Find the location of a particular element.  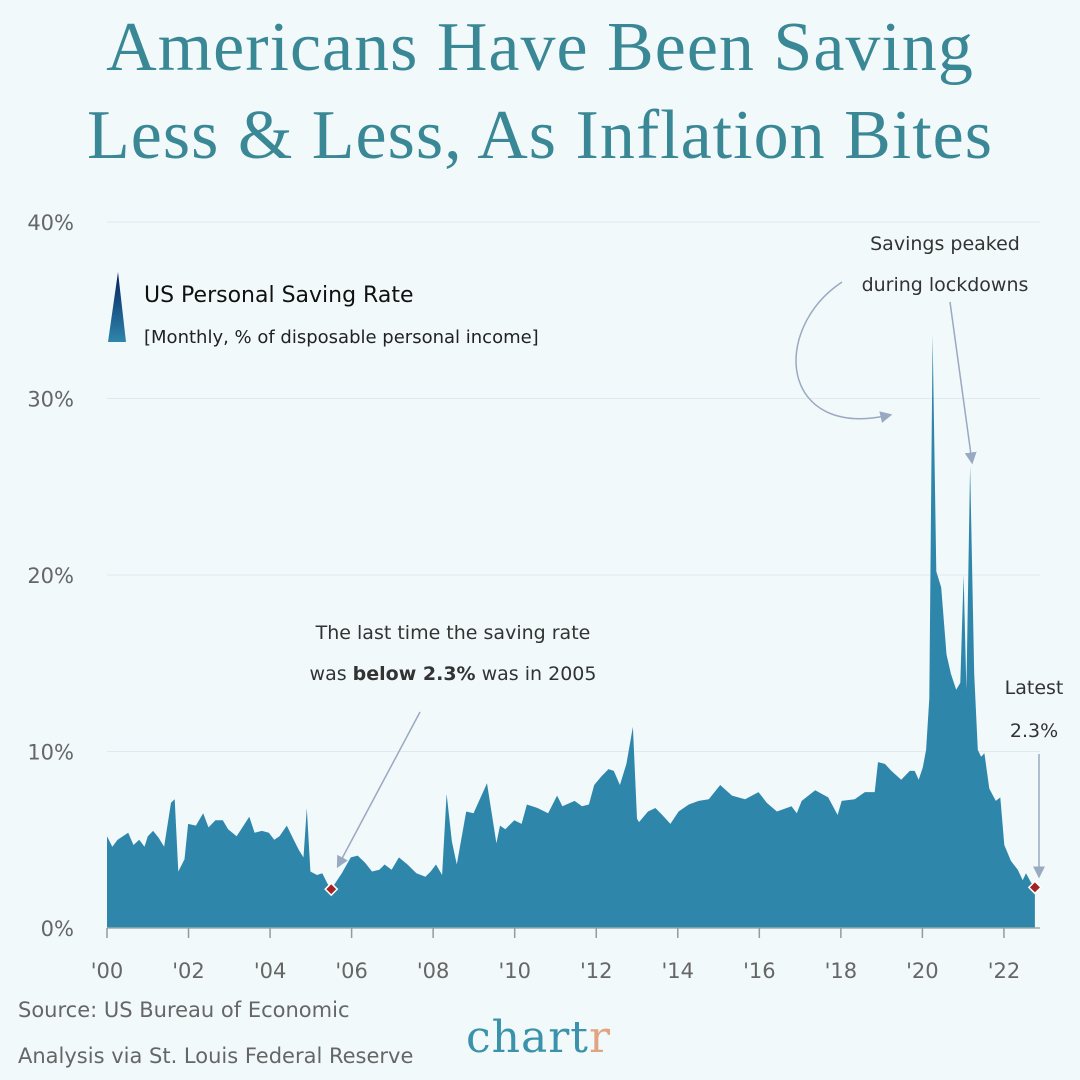

legend-area-icon is located at coordinates (117, 307).